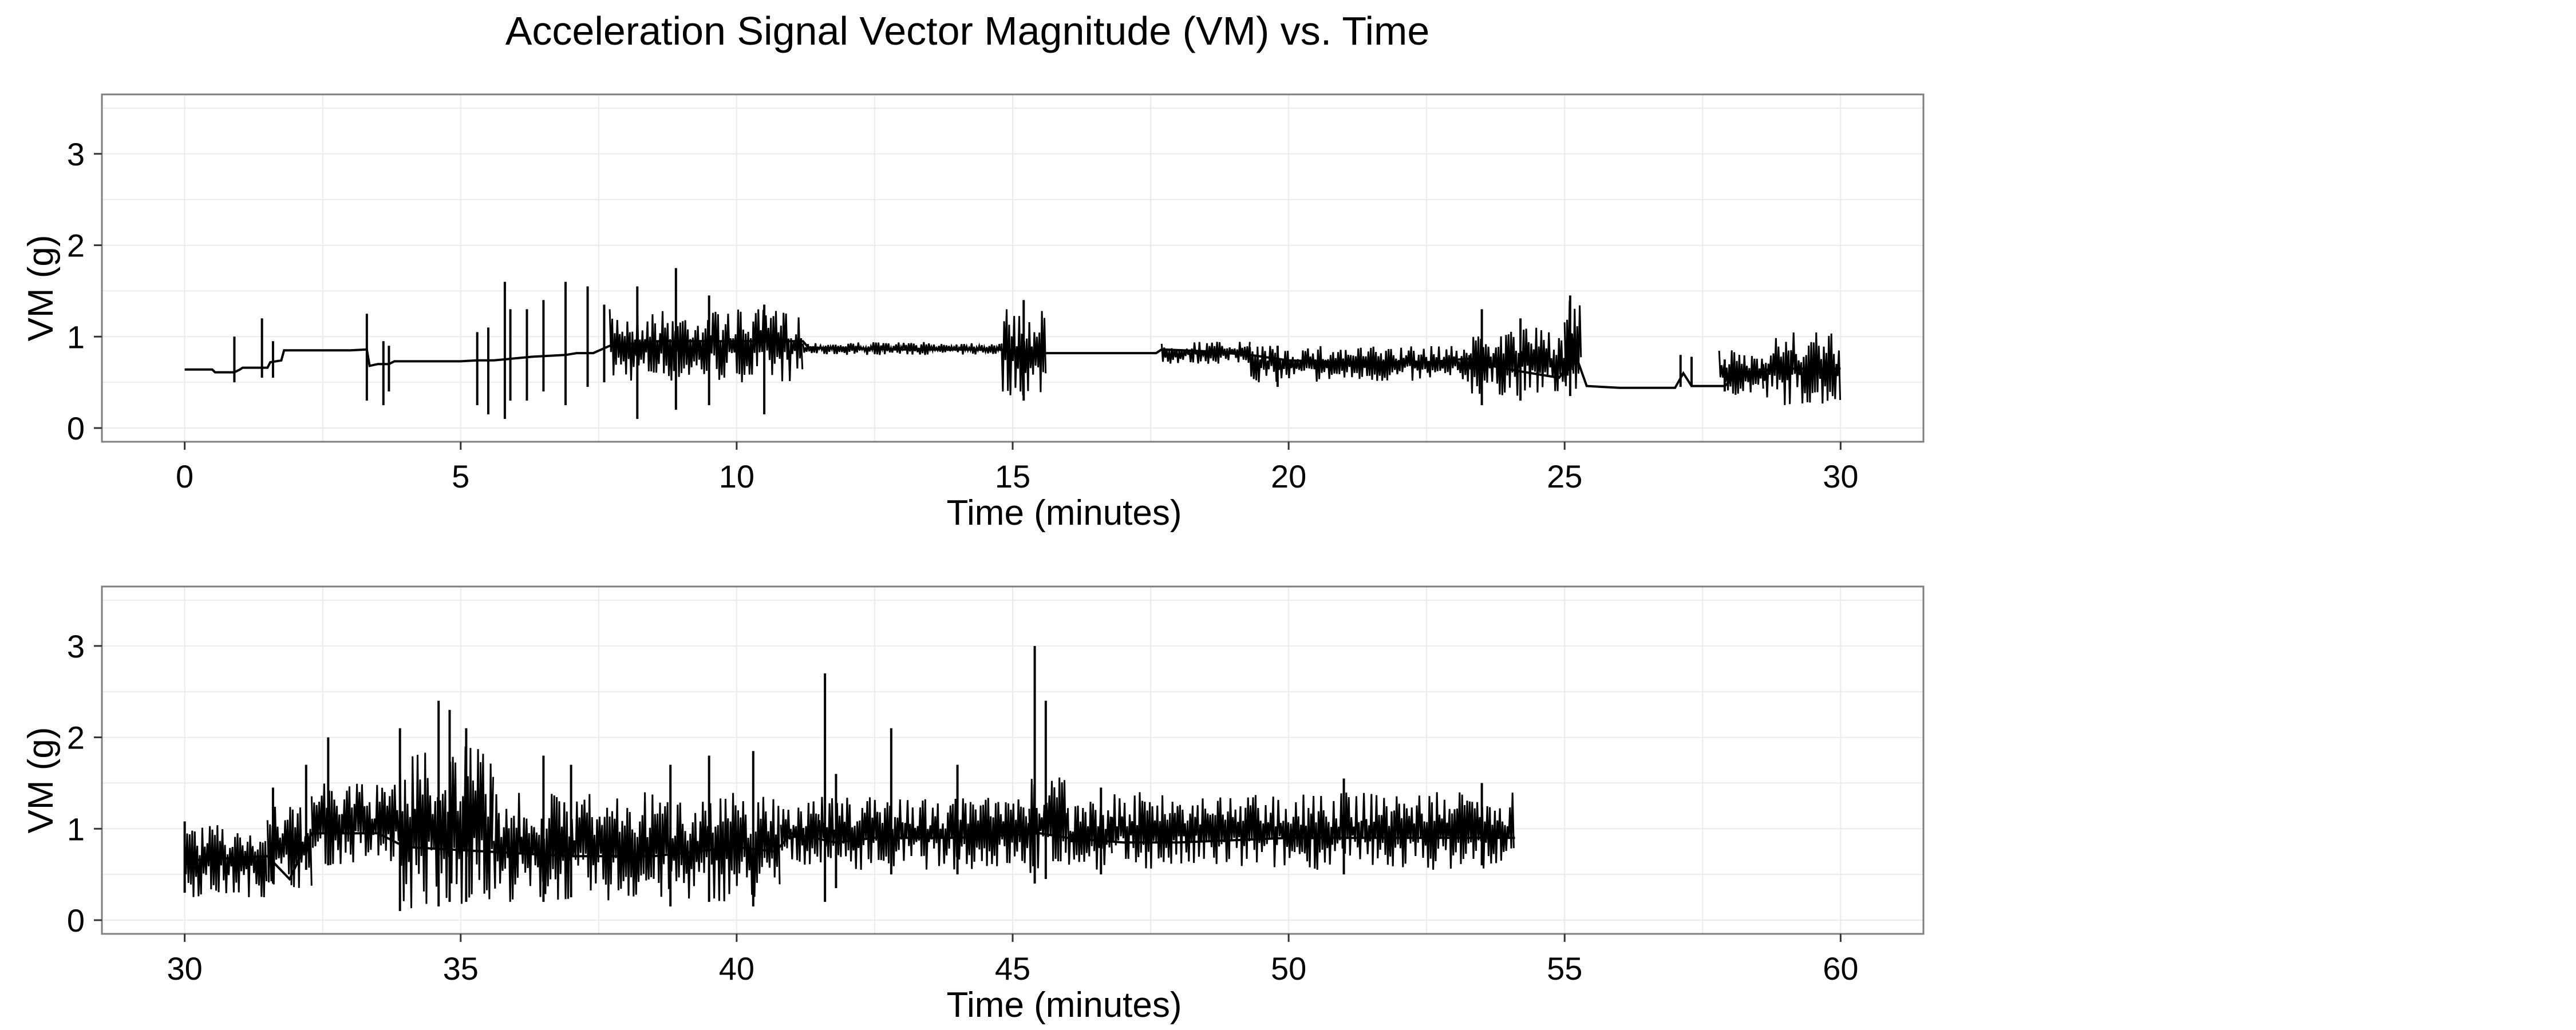 The height and width of the screenshot is (1030, 2576). What do you see at coordinates (1288, 968) in the screenshot?
I see `x-tick-label: 50` at bounding box center [1288, 968].